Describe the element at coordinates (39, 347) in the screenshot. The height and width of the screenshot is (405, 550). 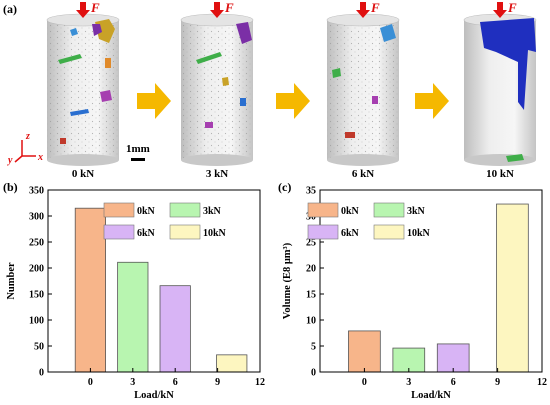
I see `y-tick-label: 50` at that location.